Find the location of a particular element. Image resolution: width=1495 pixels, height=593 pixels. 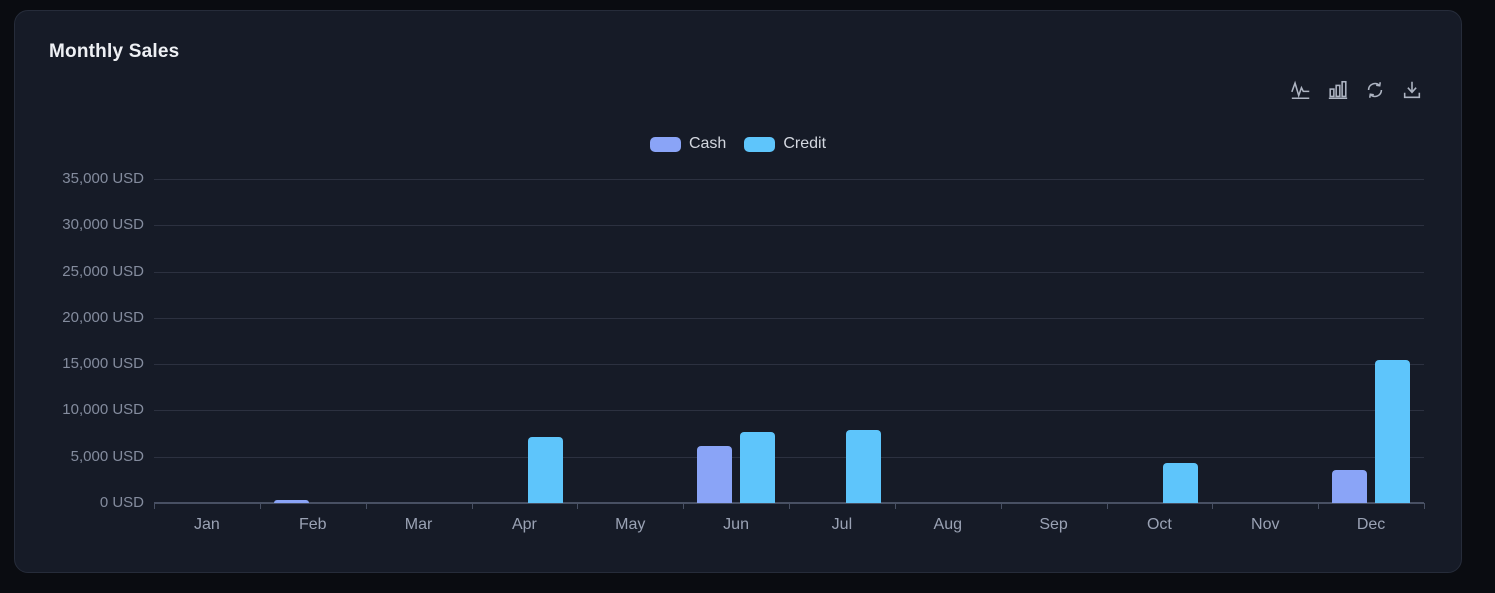

y-axis-label: 30,000 USD is located at coordinates (103, 225).